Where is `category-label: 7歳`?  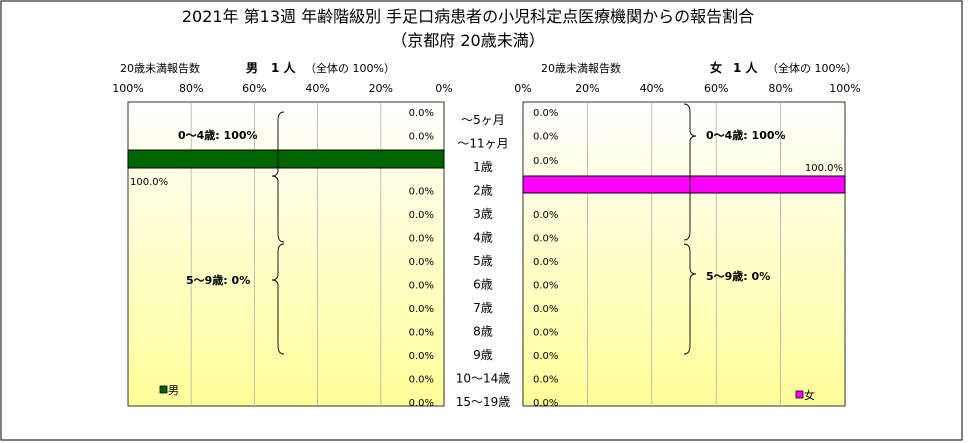
category-label: 7歳 is located at coordinates (483, 308).